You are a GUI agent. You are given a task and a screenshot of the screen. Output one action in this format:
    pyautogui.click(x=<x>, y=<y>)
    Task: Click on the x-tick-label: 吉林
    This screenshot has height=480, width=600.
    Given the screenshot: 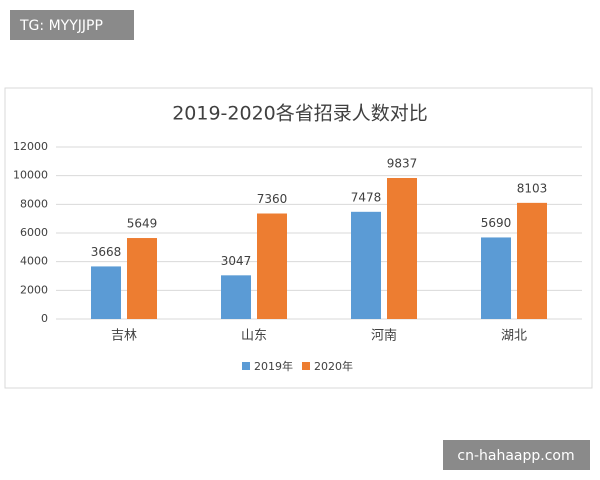 What is the action you would take?
    pyautogui.click(x=124, y=336)
    